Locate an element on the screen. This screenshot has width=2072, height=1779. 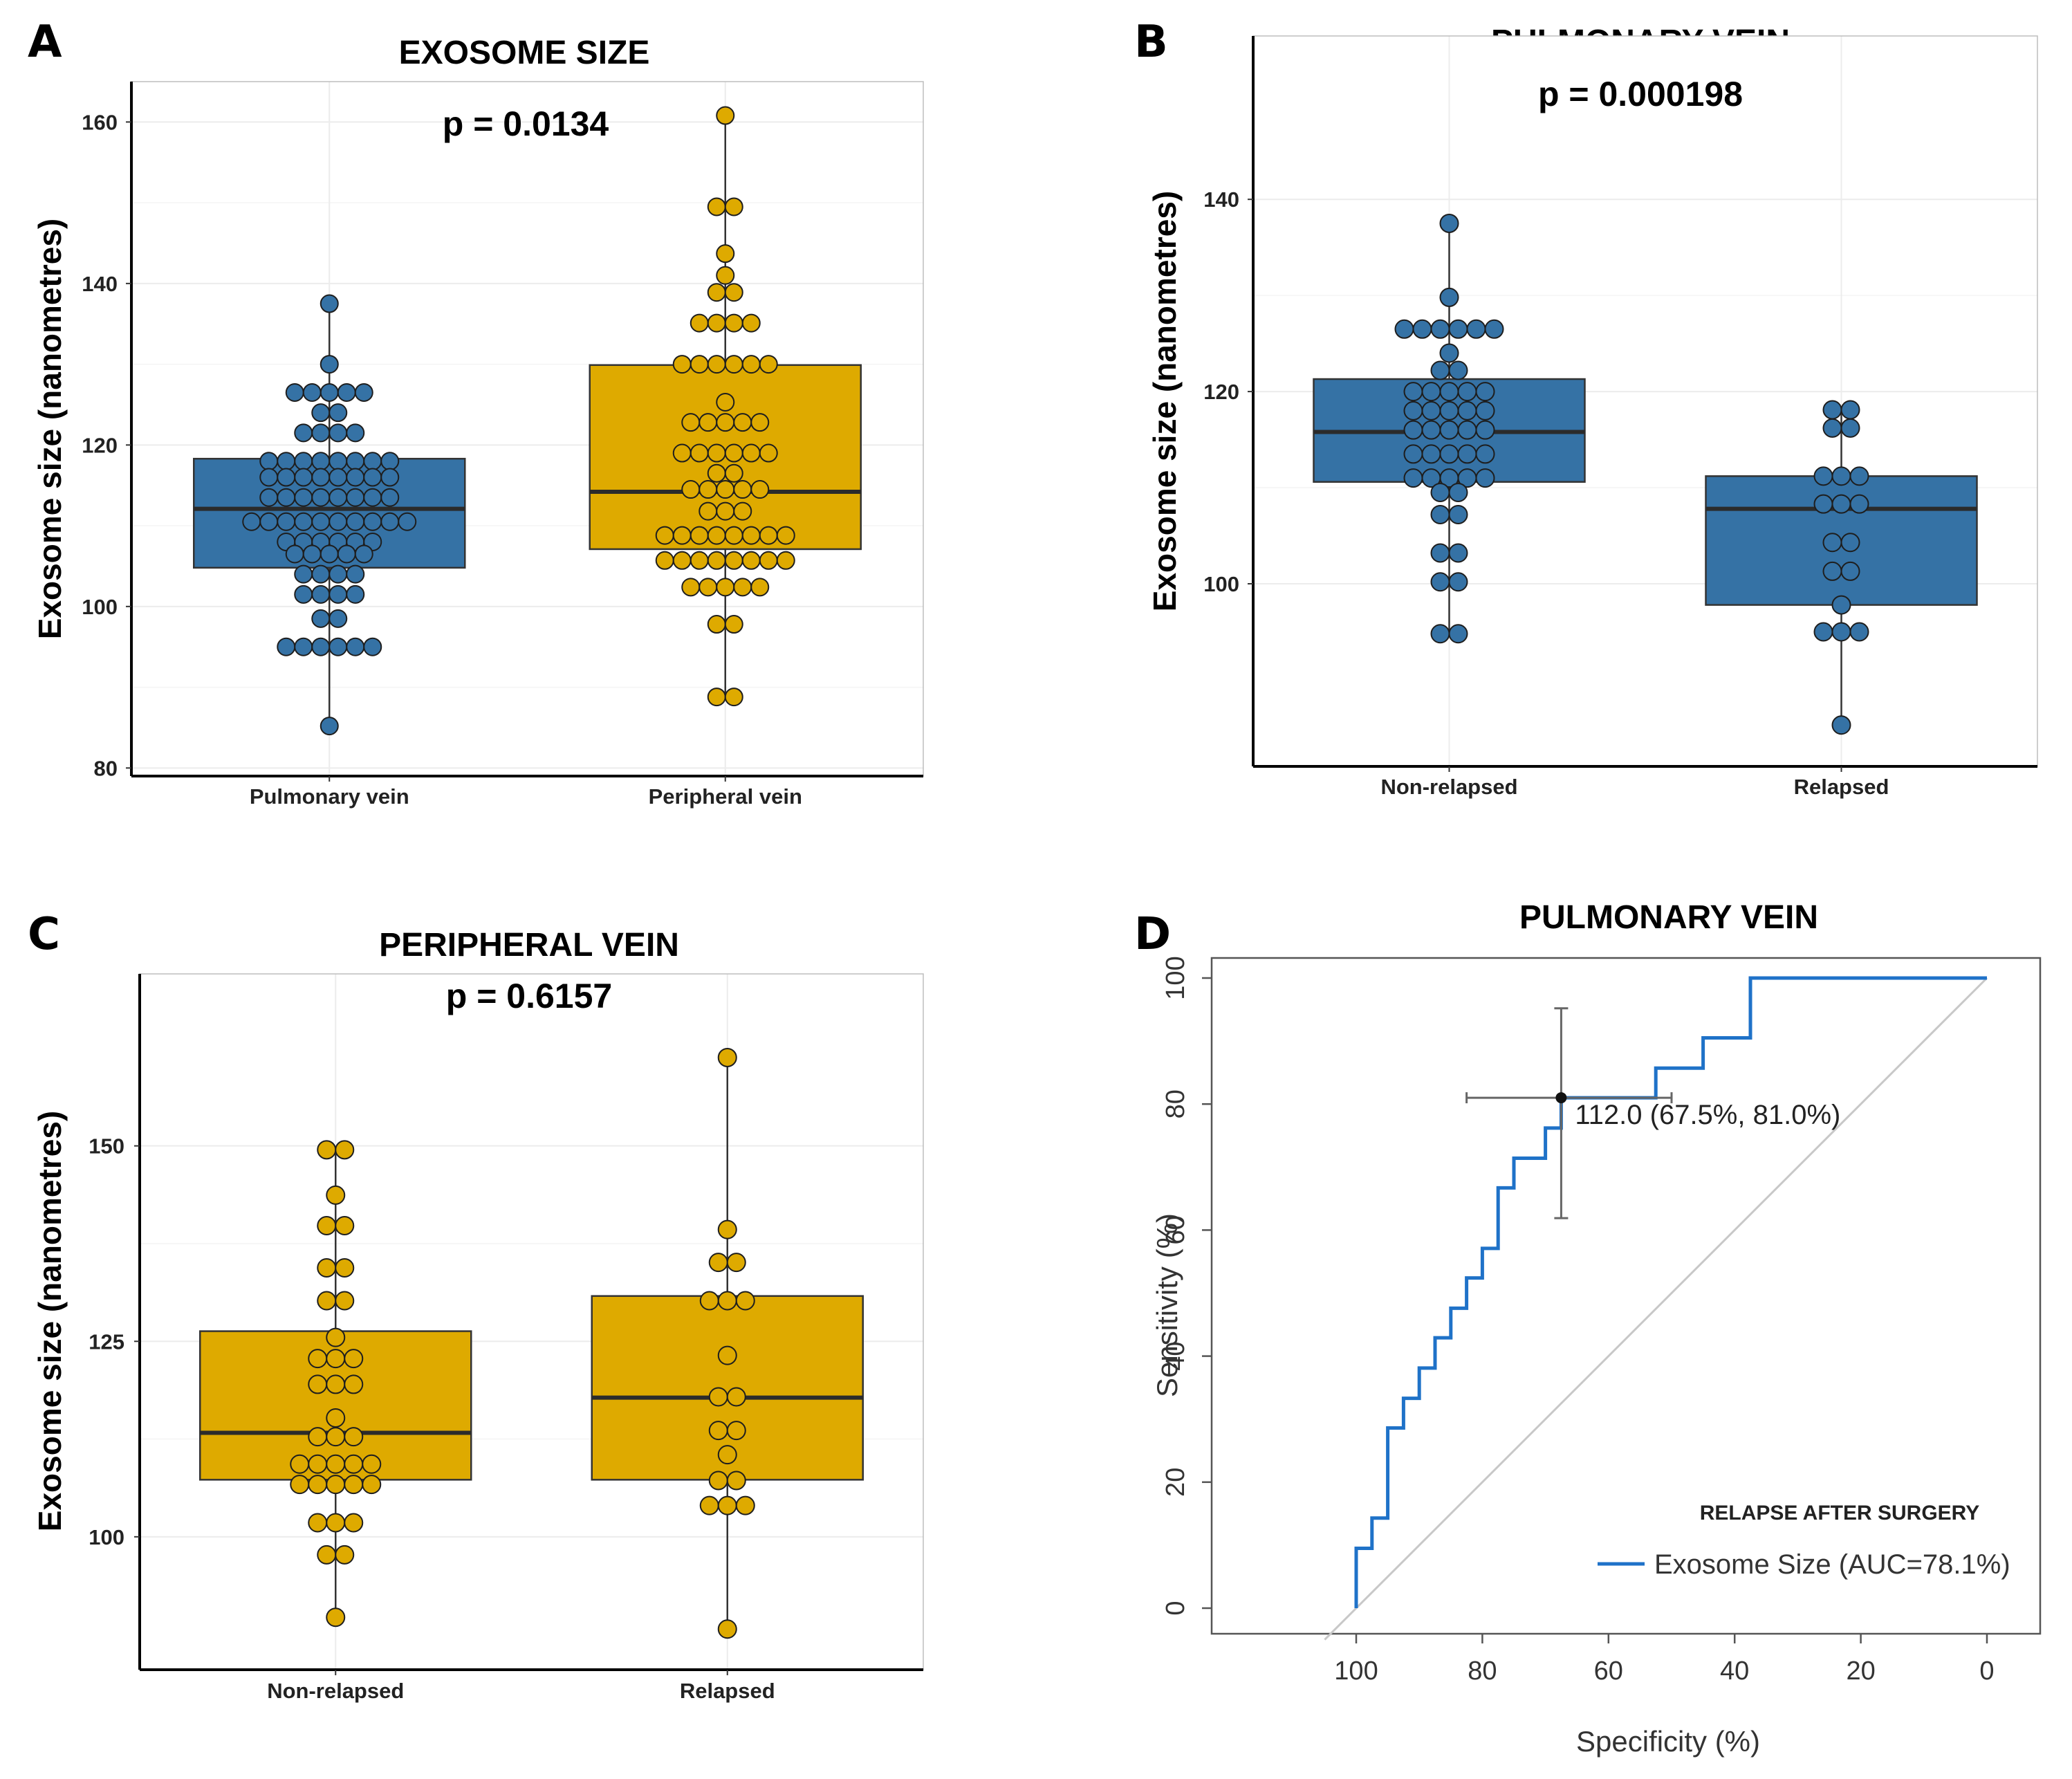
group-peripheral-vein is located at coordinates (726, 406).